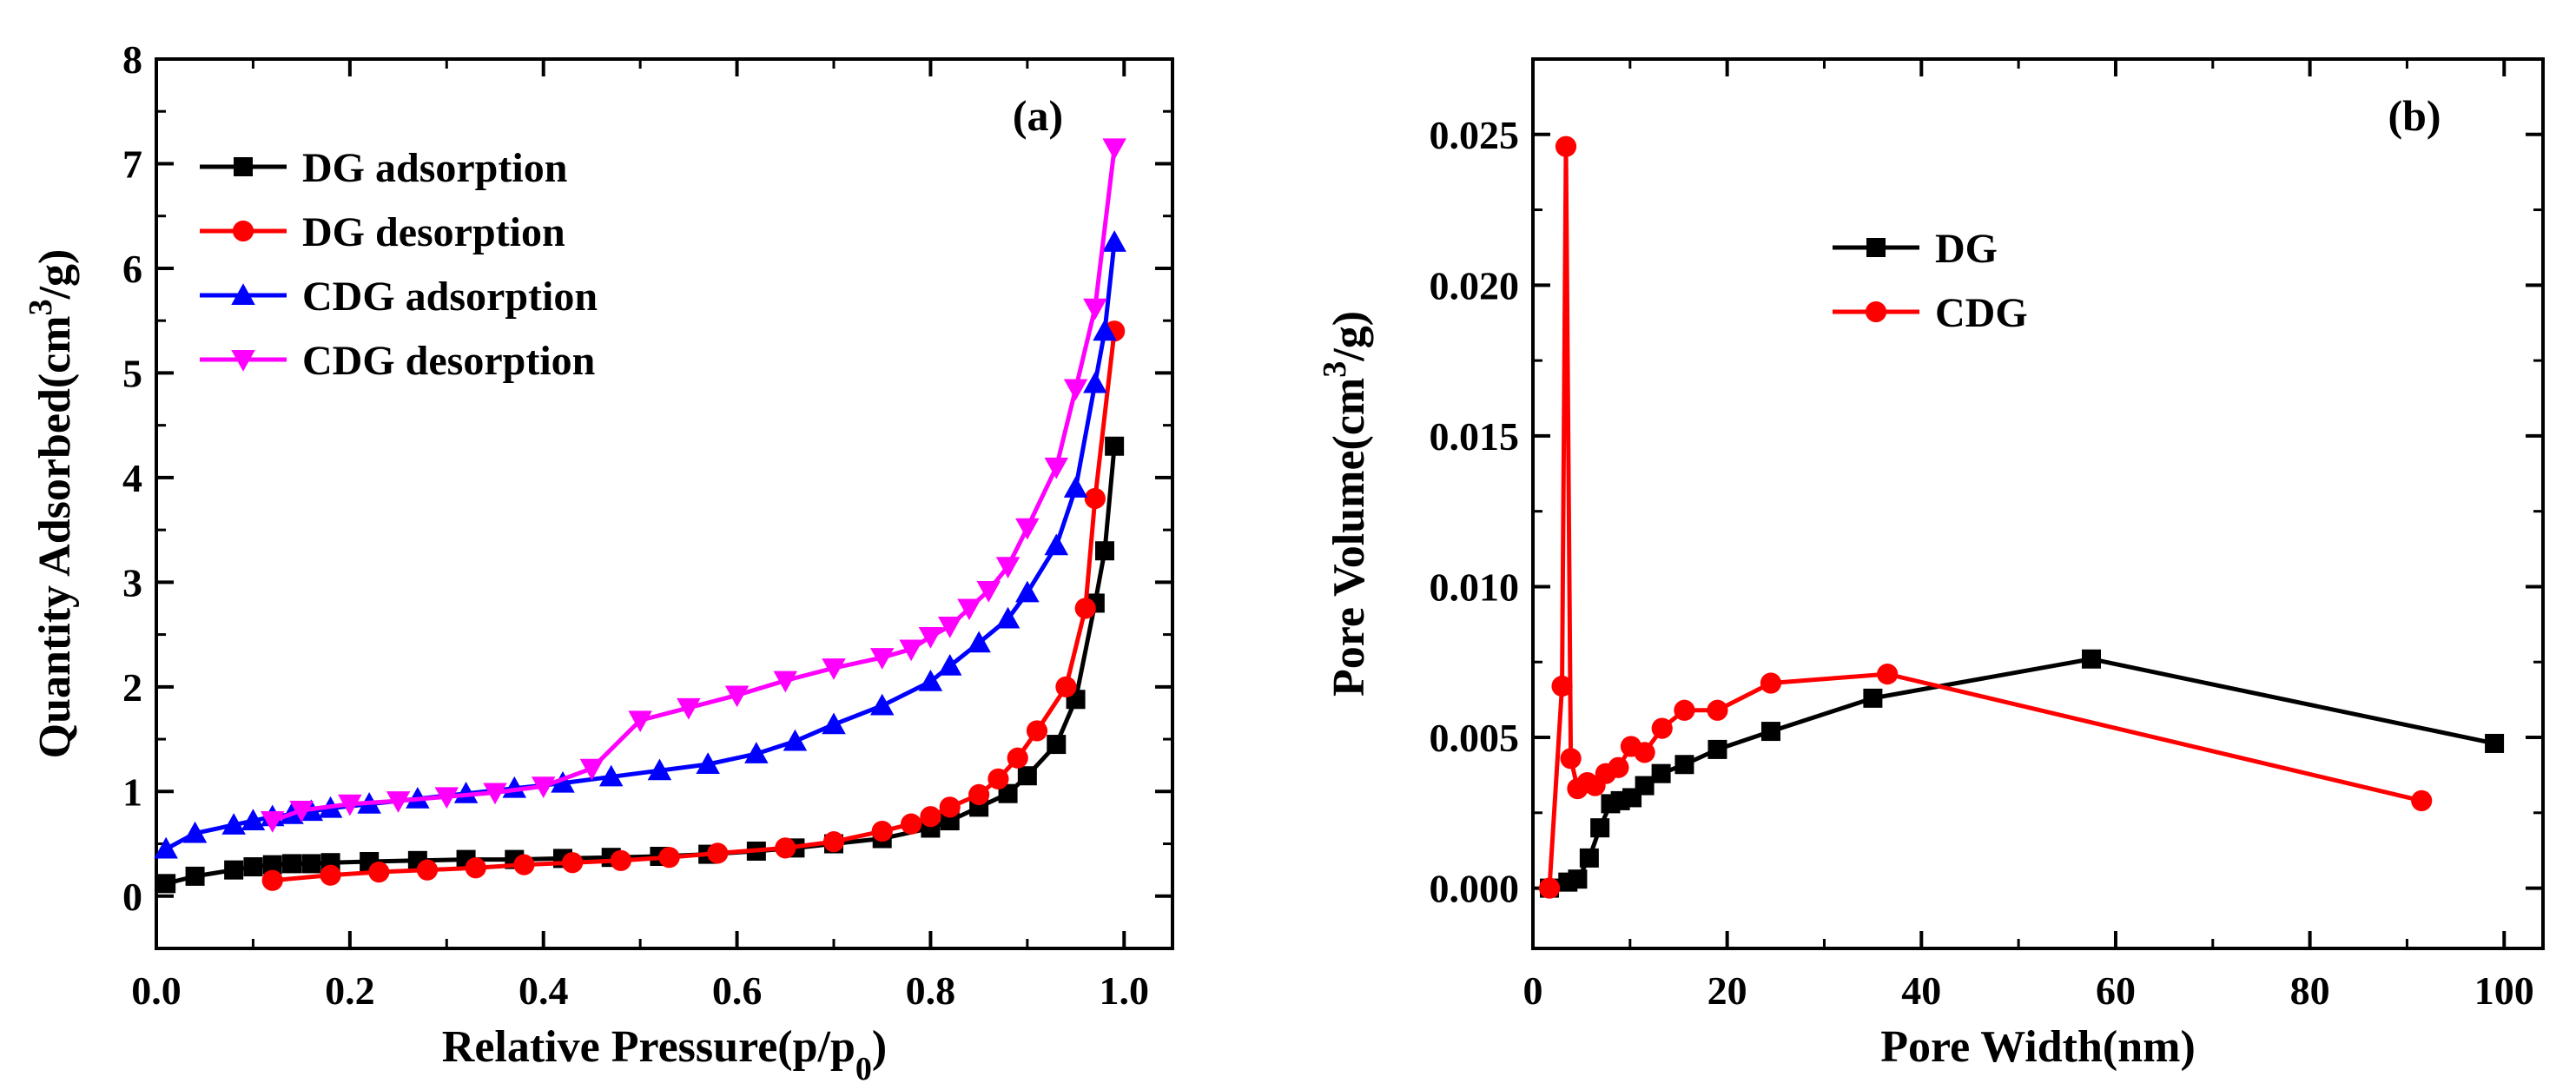 The height and width of the screenshot is (1090, 2576). What do you see at coordinates (1921, 990) in the screenshot?
I see `x-tick-label: 40` at bounding box center [1921, 990].